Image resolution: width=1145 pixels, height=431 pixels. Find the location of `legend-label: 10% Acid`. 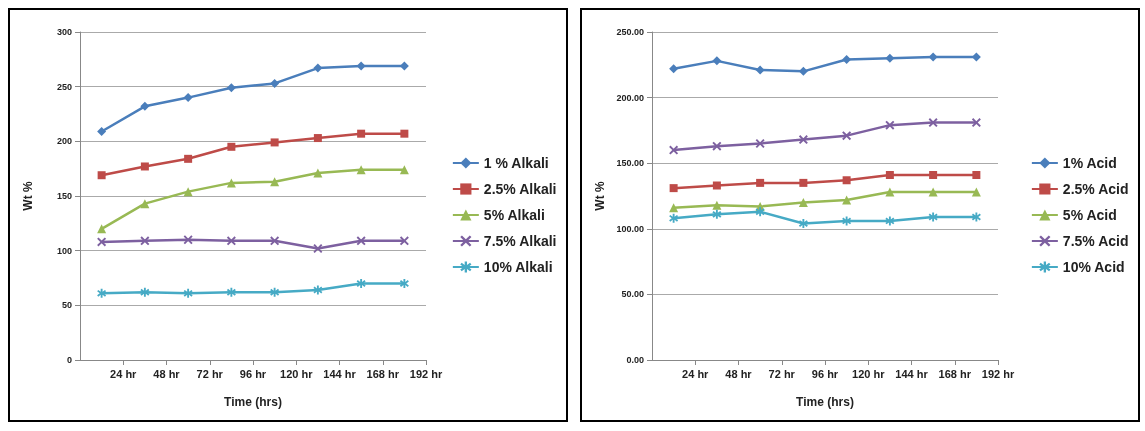

legend-label: 10% Acid is located at coordinates (1093, 267).